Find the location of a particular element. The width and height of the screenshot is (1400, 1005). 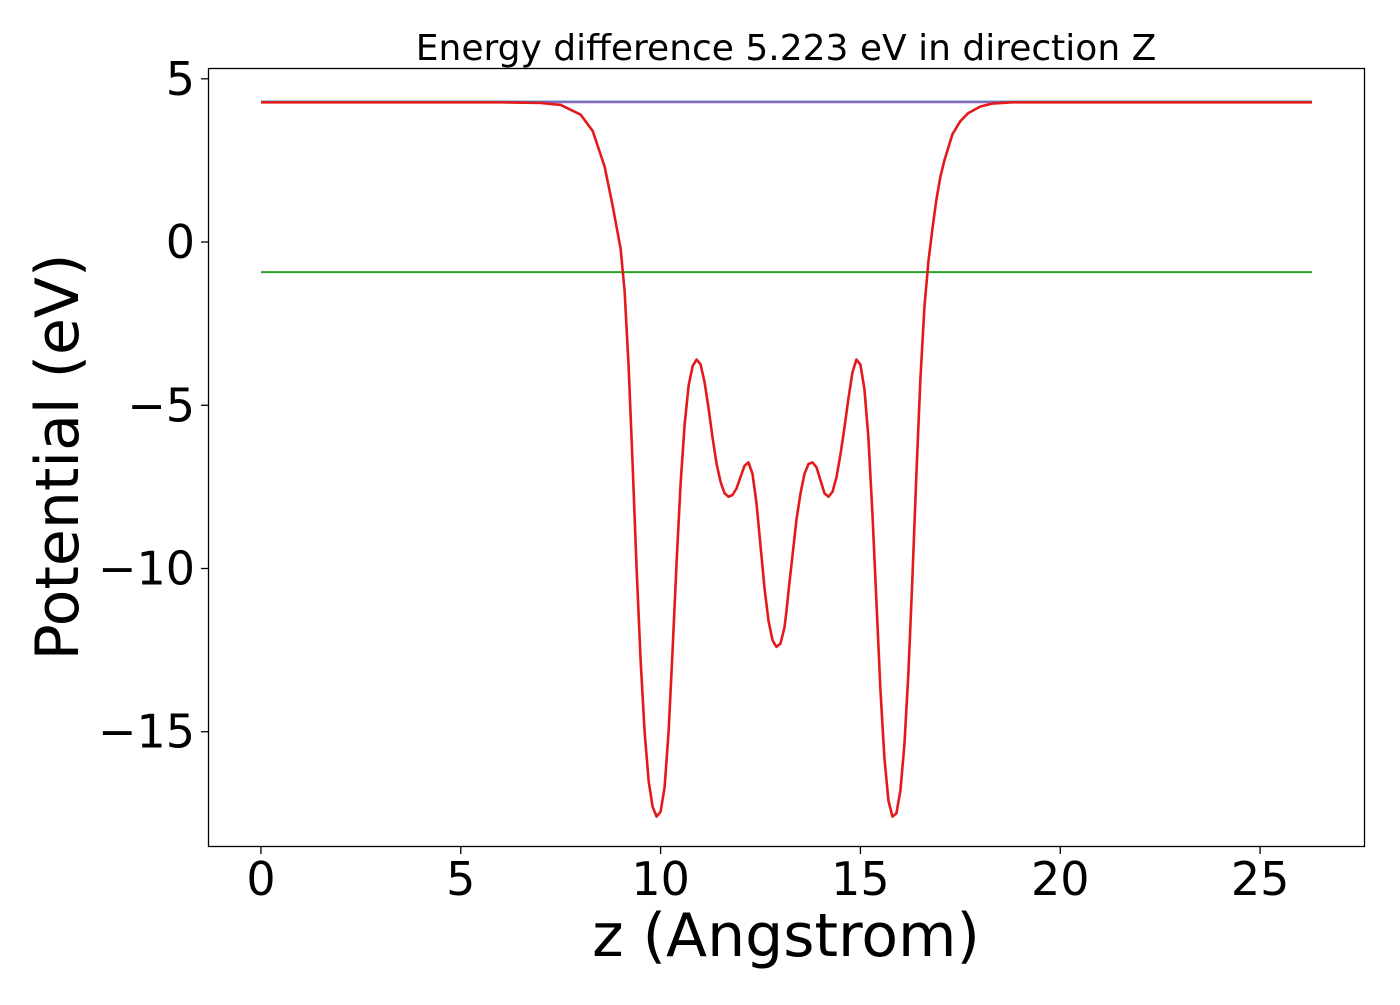

x-axis-ticks: 0 5 10 15 20 25 is located at coordinates (767, 876).